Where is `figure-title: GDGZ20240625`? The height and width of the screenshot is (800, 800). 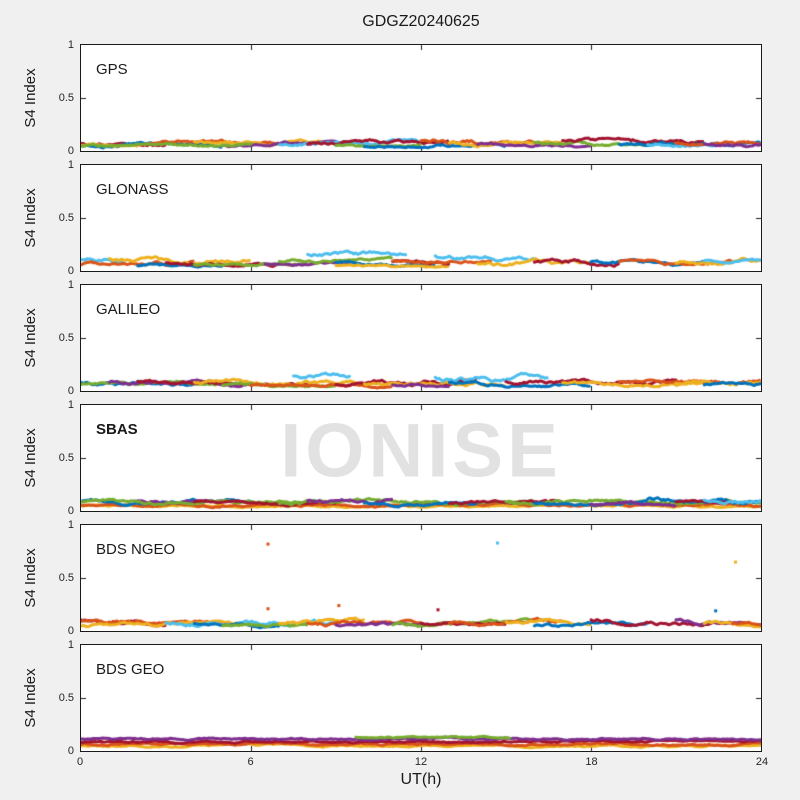
figure-title: GDGZ20240625 is located at coordinates (421, 21).